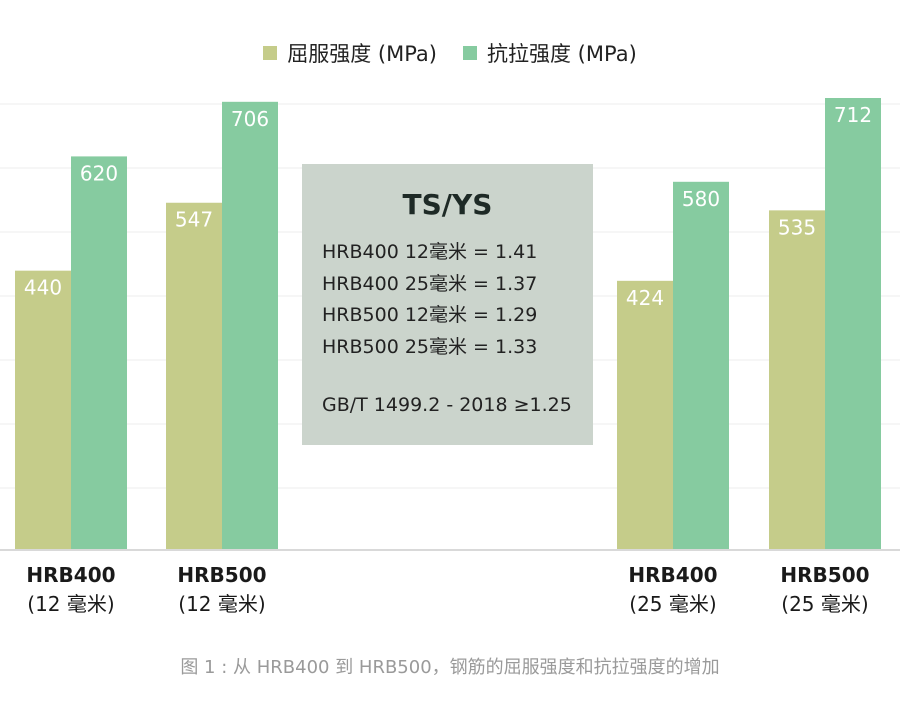 Image resolution: width=900 pixels, height=710 pixels. I want to click on legend-swatch-yield, so click(270, 53).